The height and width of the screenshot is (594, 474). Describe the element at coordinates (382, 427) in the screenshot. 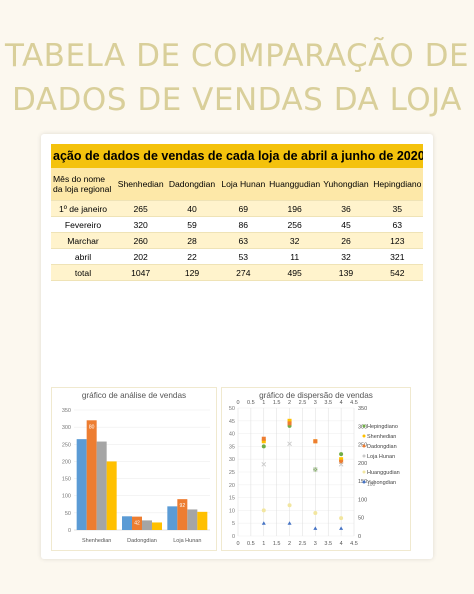

I see `legend-label: Hepingdiano` at that location.